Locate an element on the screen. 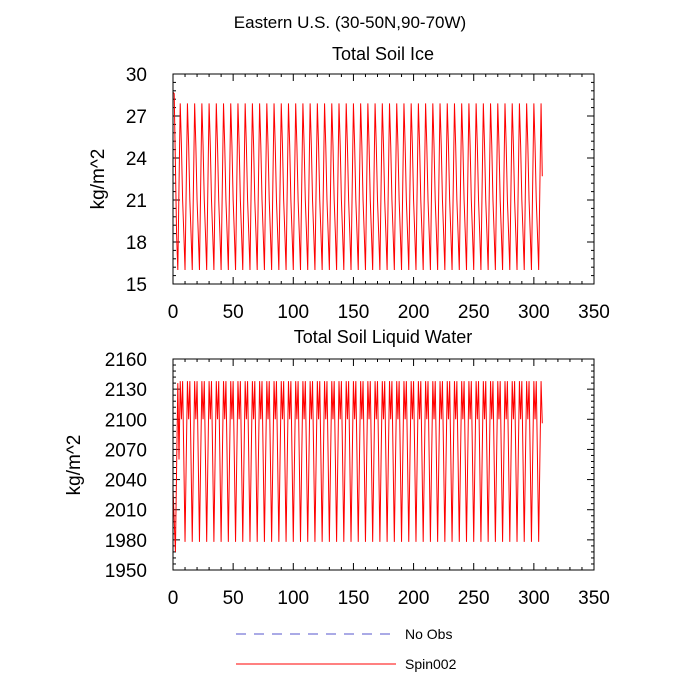  y-tick-label: 21 is located at coordinates (136, 201).